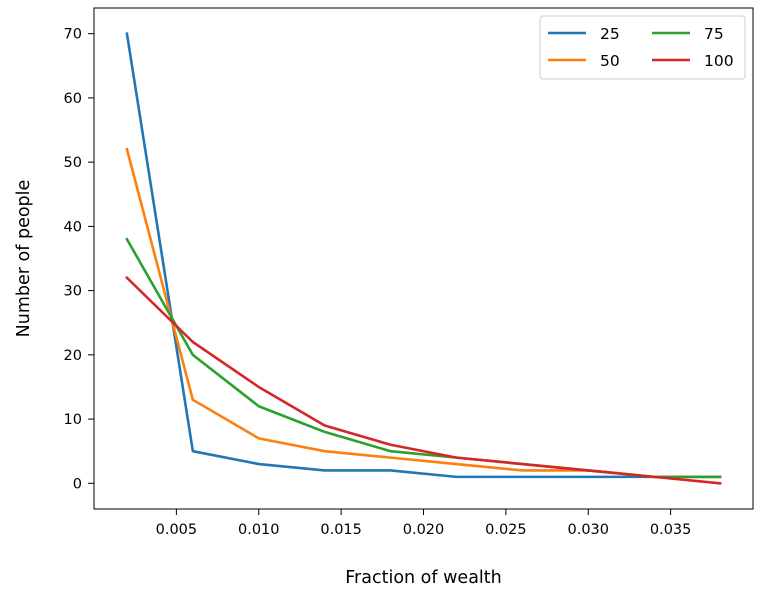  Describe the element at coordinates (506, 530) in the screenshot. I see `x-tick-label: 0.025` at that location.